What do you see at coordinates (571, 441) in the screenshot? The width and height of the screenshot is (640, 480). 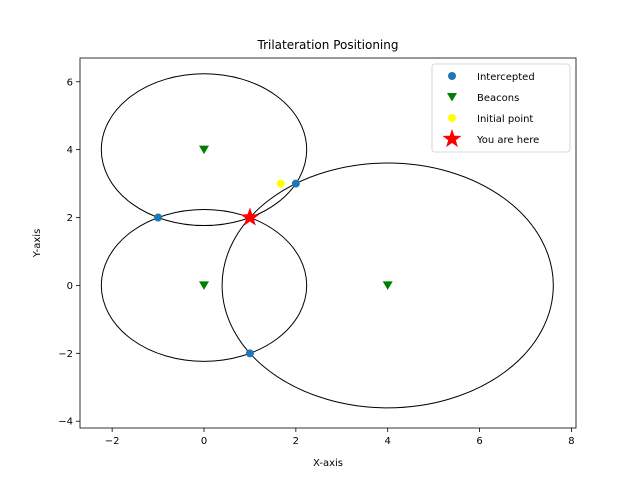 I see `x-tick-label: 8` at bounding box center [571, 441].